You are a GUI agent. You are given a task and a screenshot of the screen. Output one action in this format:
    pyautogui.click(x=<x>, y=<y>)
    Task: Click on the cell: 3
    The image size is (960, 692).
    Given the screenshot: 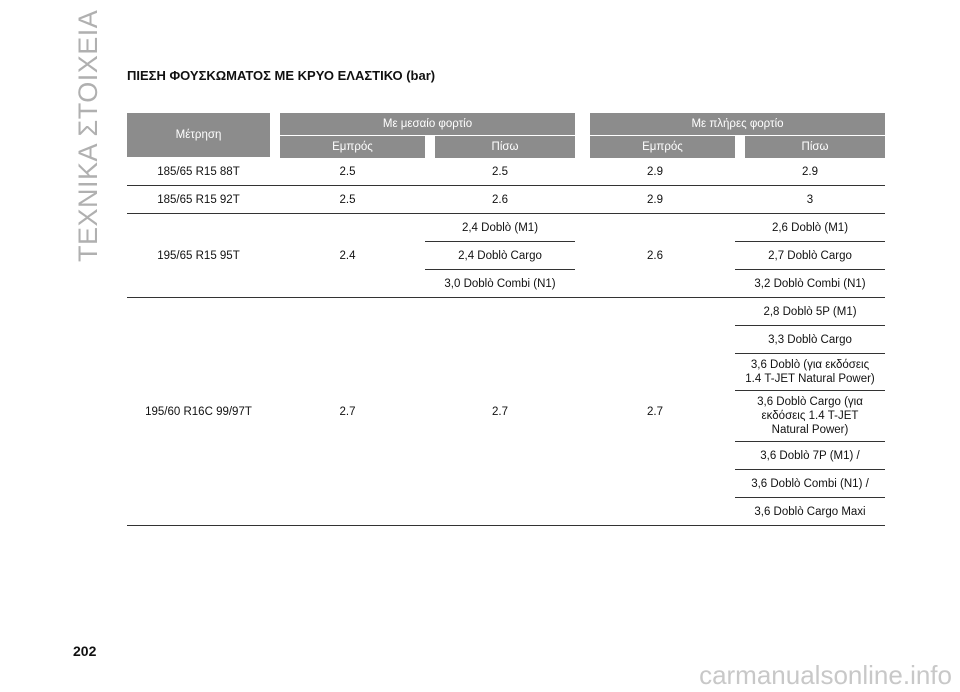 What is the action you would take?
    pyautogui.click(x=810, y=200)
    